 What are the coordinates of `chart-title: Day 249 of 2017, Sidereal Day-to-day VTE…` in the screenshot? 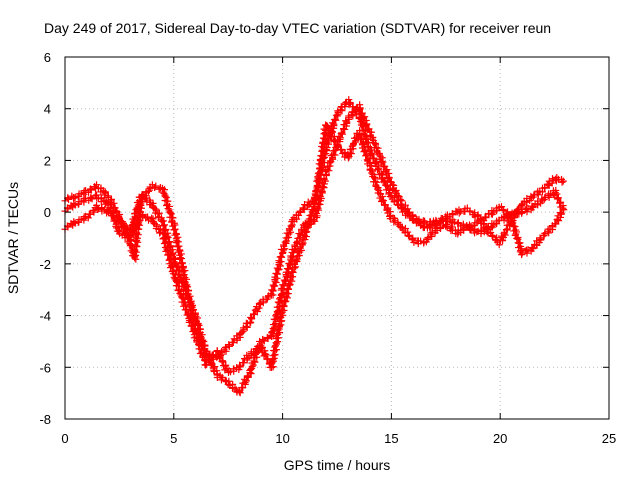 It's located at (297, 28).